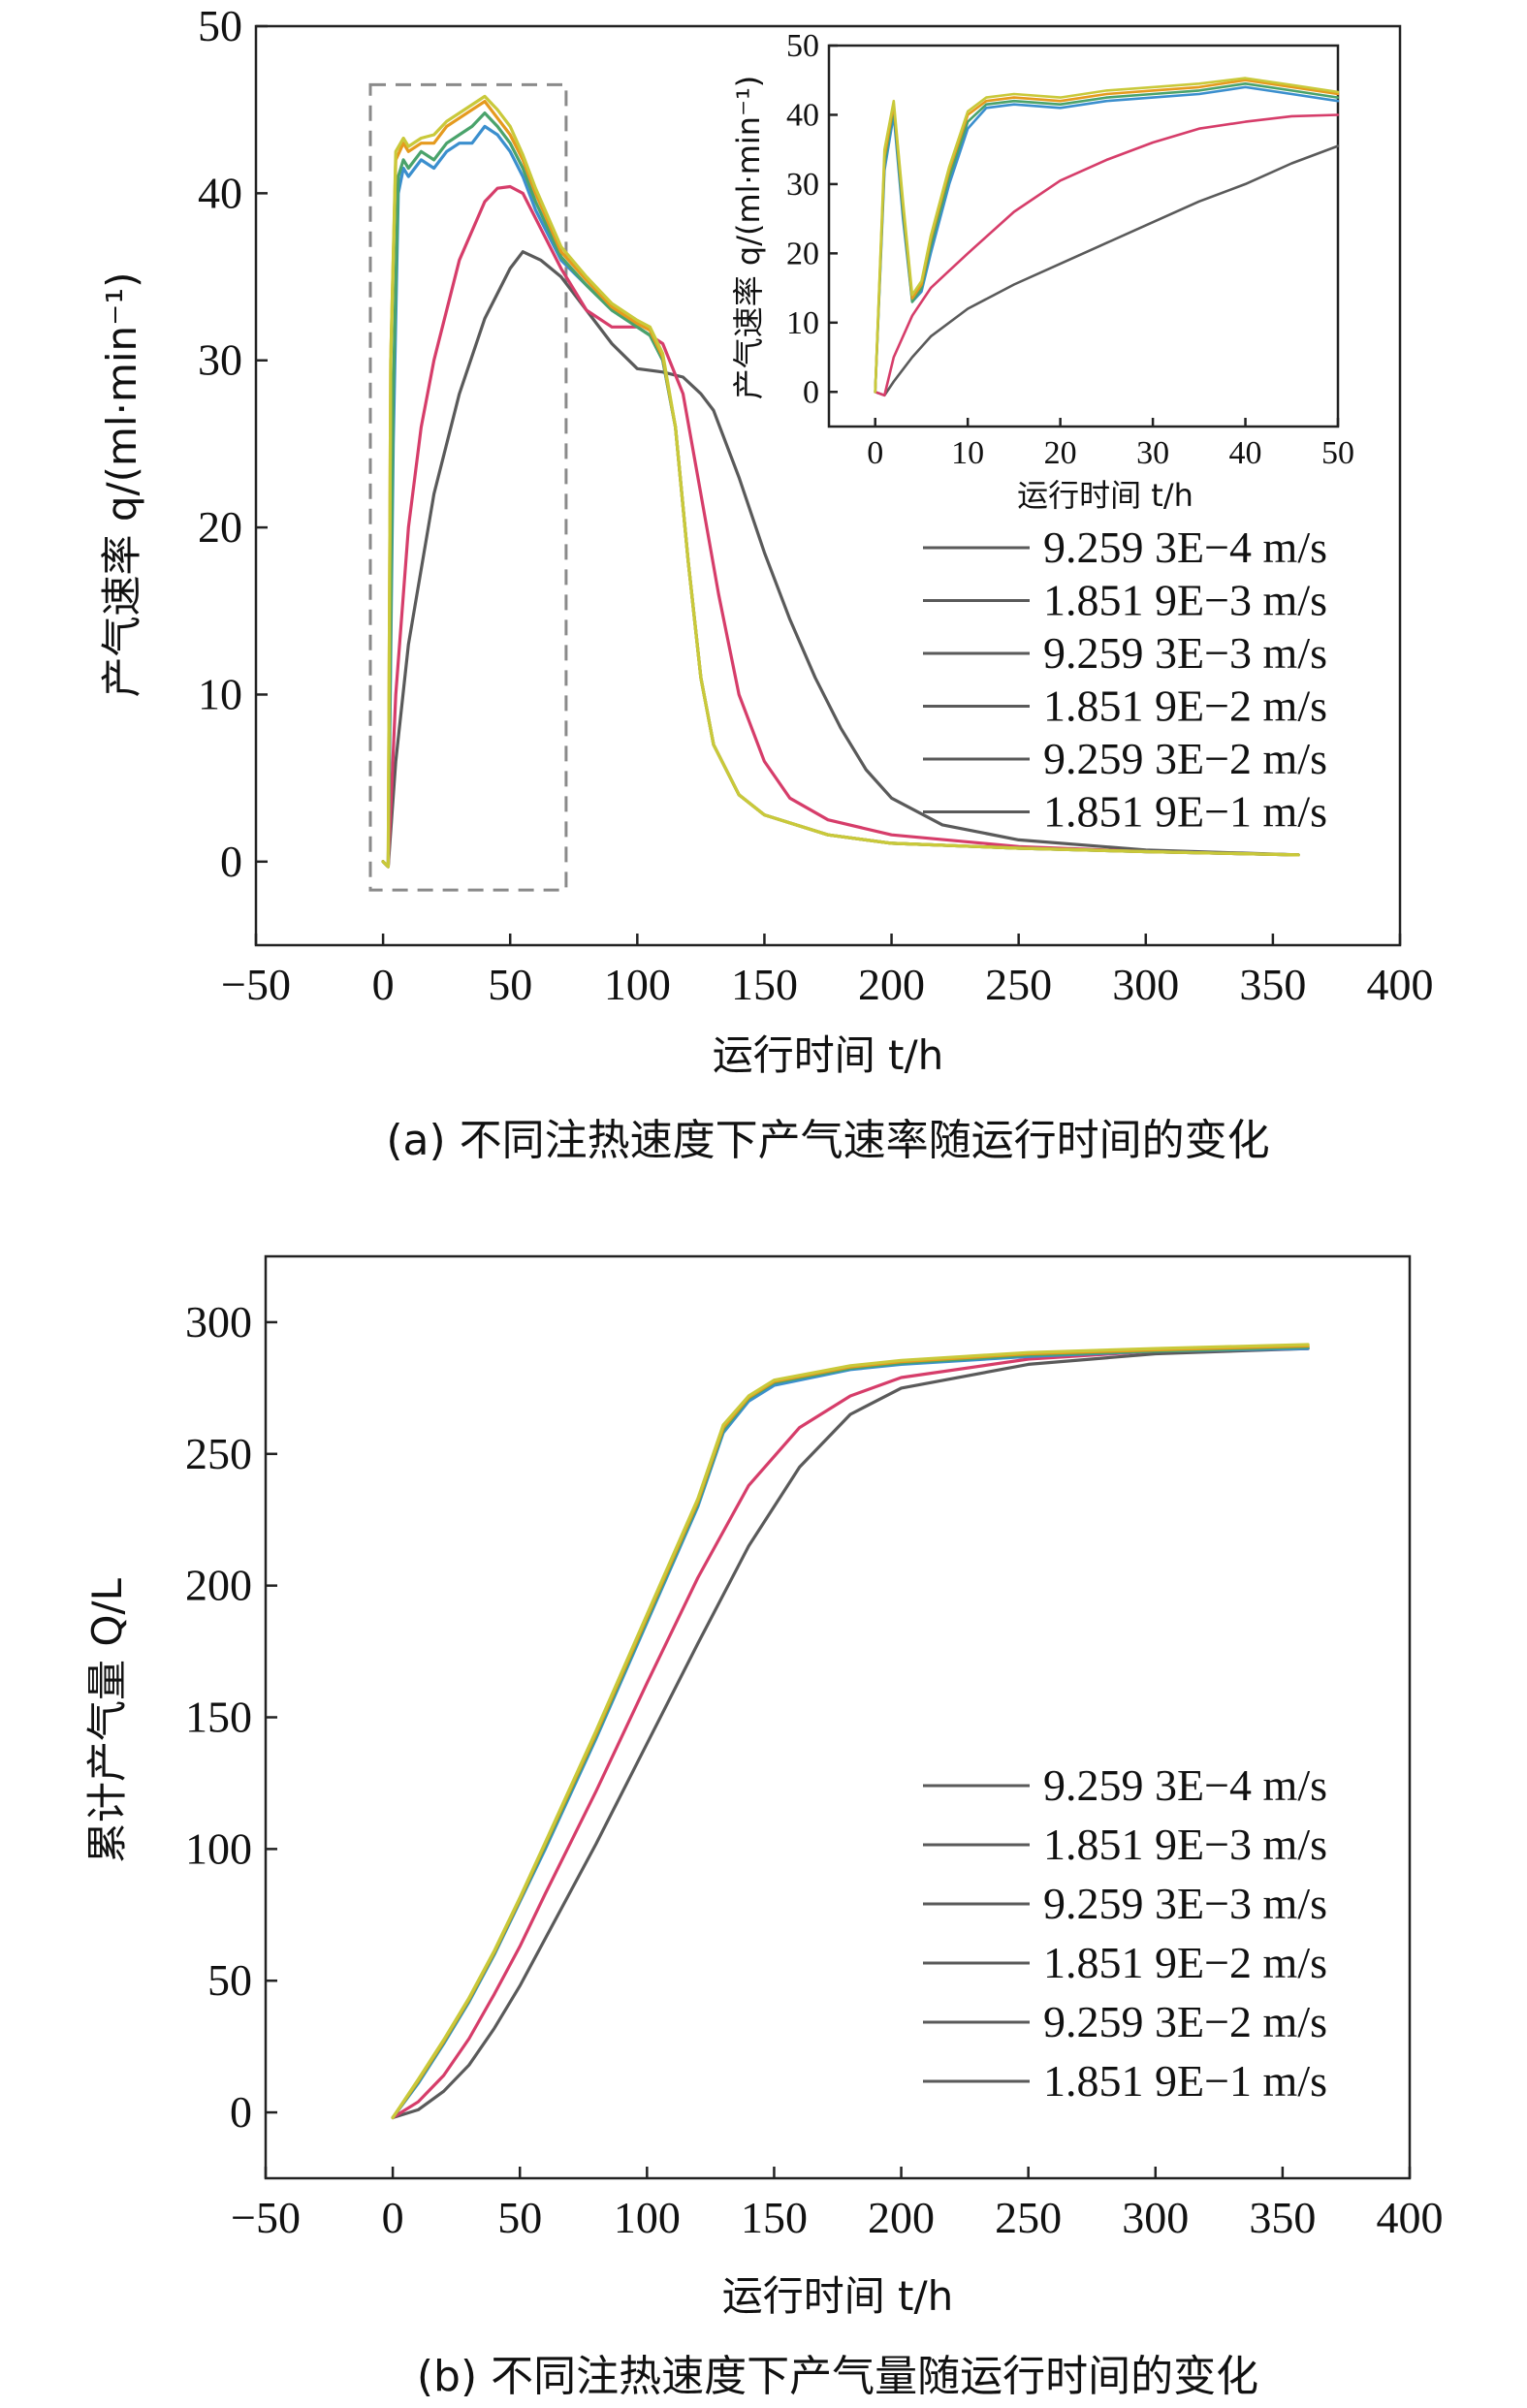 This screenshot has width=1527, height=2408. Describe the element at coordinates (829, 1055) in the screenshot. I see `panel-a-x-axis-label: 运行时间 t/h` at that location.